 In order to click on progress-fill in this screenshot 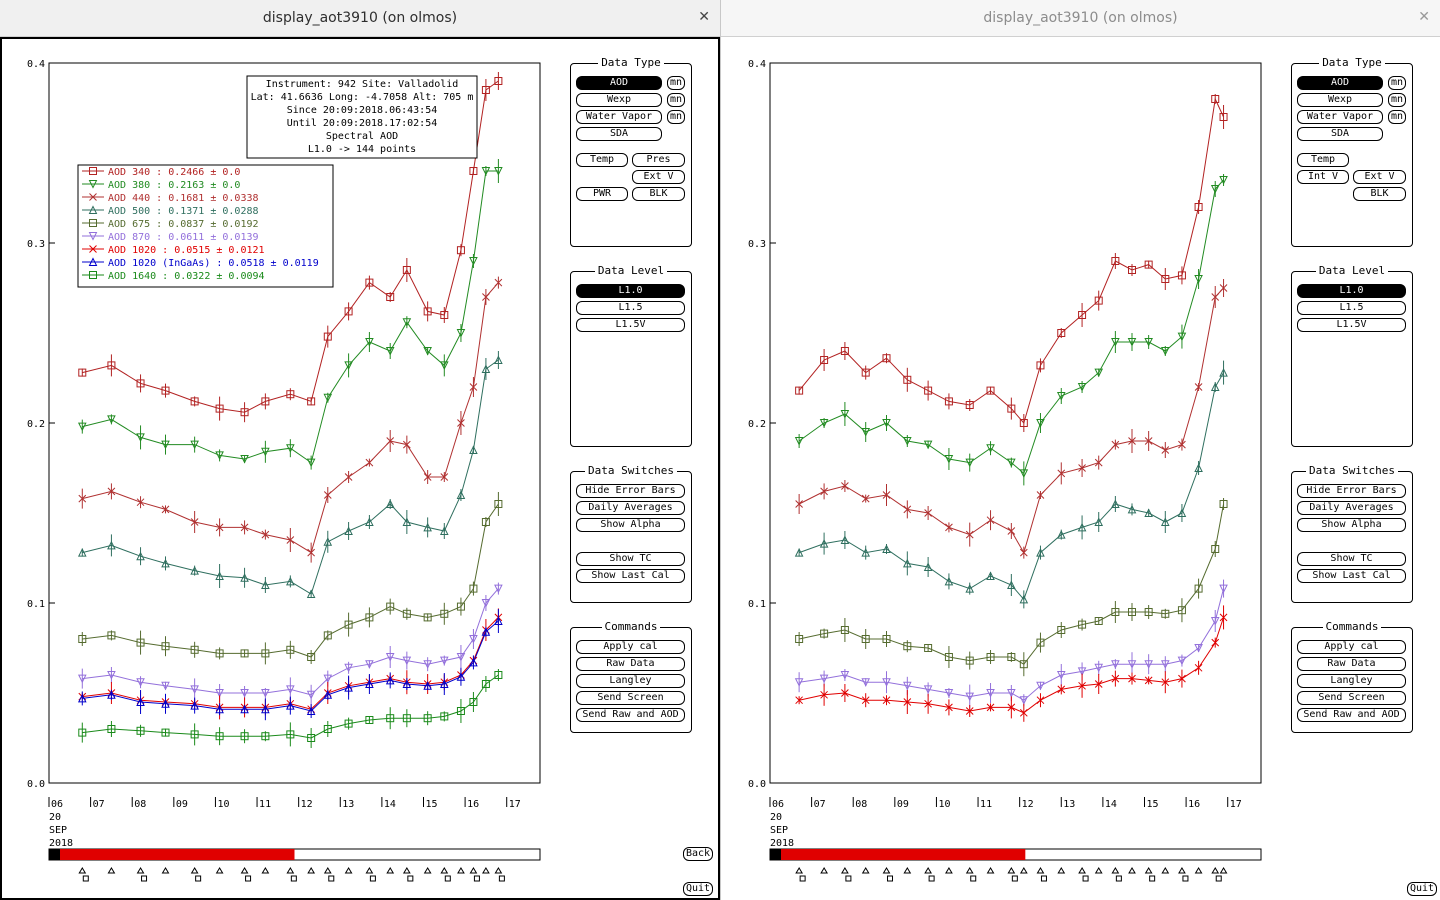, I will do `click(903, 854)`.